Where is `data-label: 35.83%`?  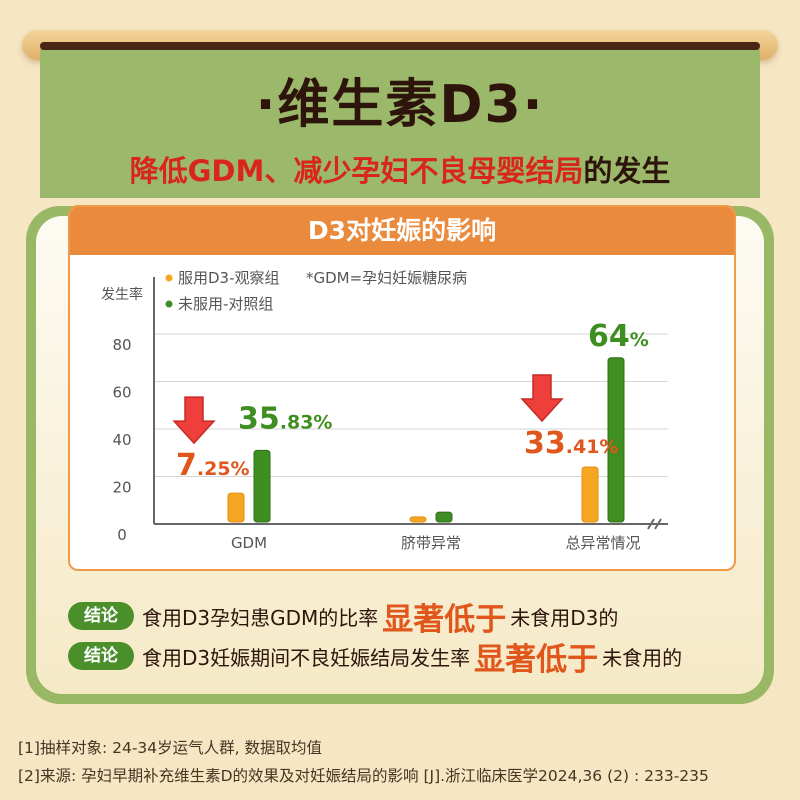 data-label: 35.83% is located at coordinates (285, 418).